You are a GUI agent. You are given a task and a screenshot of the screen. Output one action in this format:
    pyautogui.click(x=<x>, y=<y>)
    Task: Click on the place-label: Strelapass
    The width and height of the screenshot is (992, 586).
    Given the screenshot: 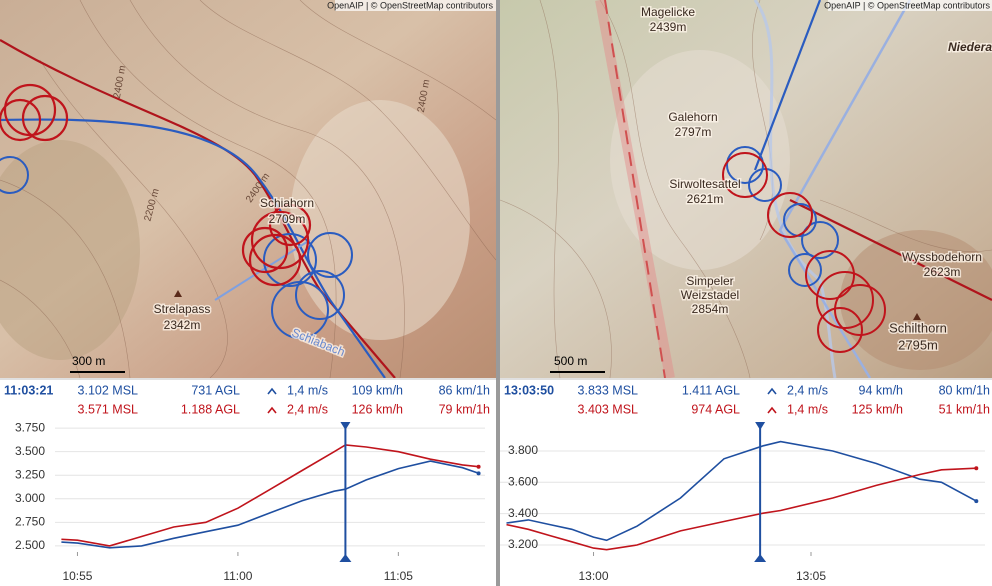 What is the action you would take?
    pyautogui.click(x=182, y=309)
    